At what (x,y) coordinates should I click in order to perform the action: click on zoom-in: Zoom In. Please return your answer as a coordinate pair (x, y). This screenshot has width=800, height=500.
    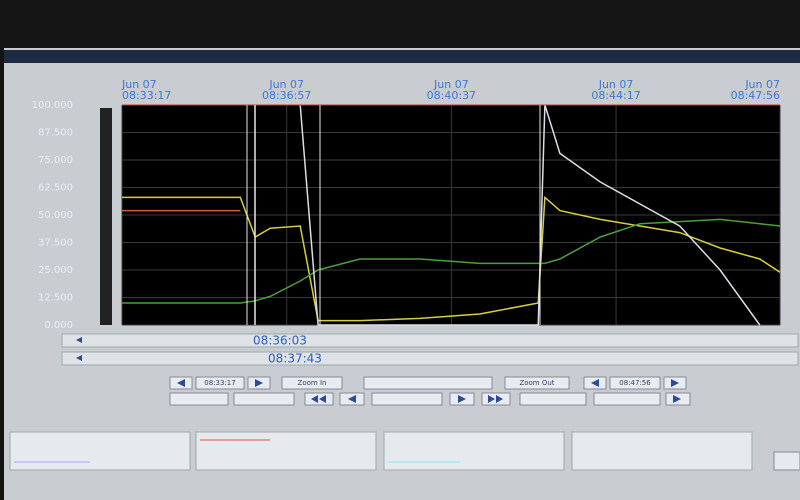
    Looking at the image, I should click on (312, 383).